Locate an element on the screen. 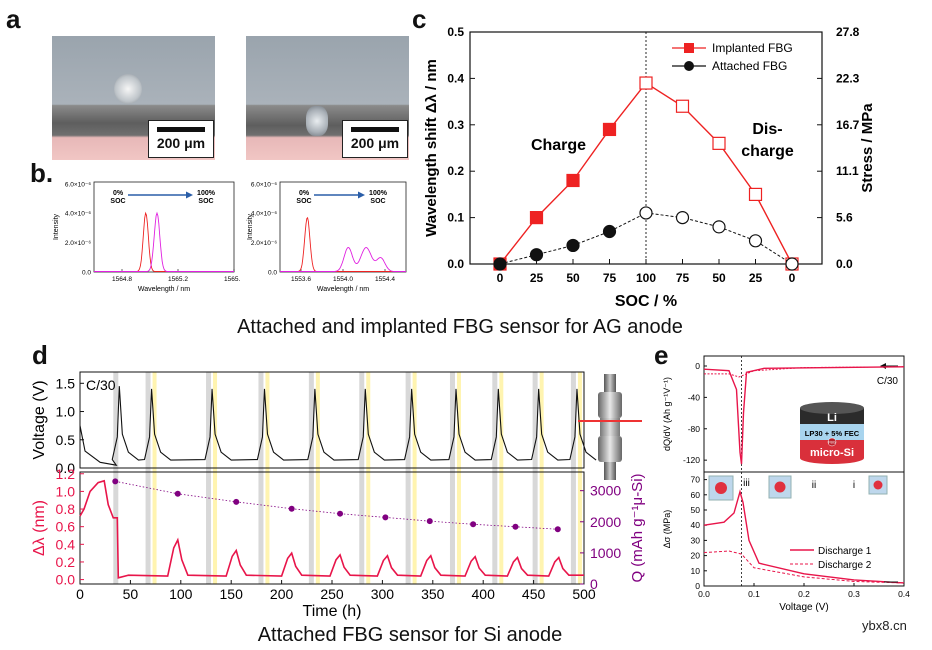 Image resolution: width=932 pixels, height=650 pixels. stress-tick-label: 30 is located at coordinates (696, 540).